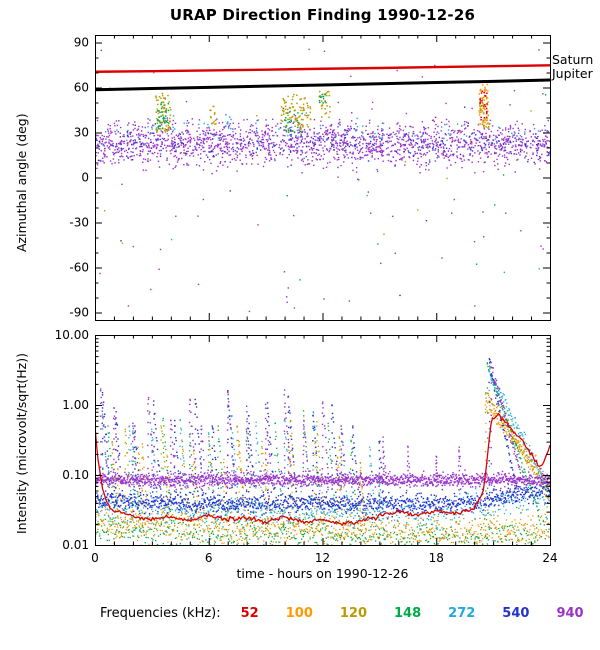  Describe the element at coordinates (570, 613) in the screenshot. I see `legend-item-940: 940` at that location.